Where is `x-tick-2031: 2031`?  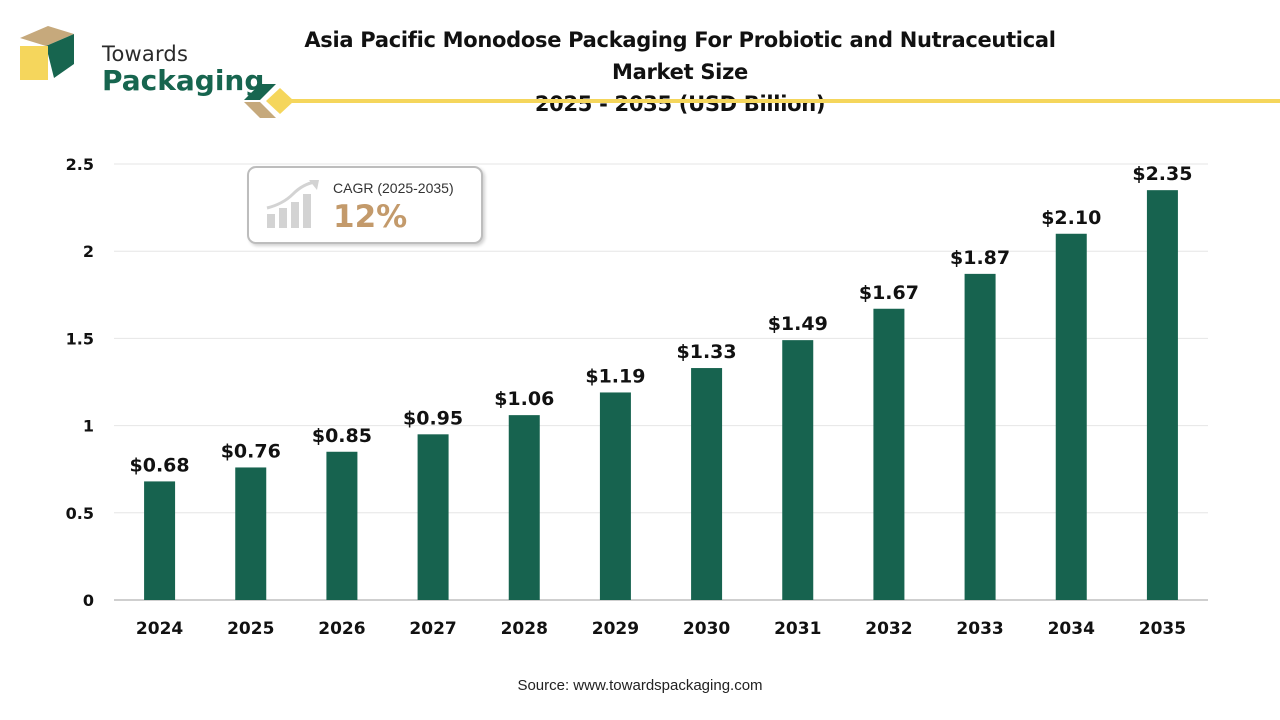 x-tick-2031: 2031 is located at coordinates (797, 629).